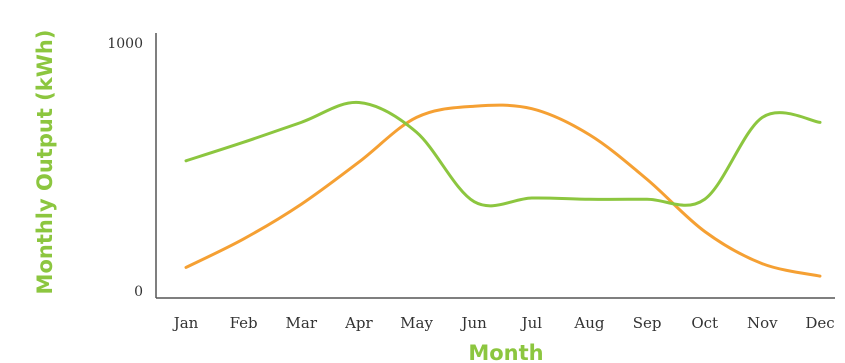  What do you see at coordinates (244, 323) in the screenshot?
I see `x-tick-label: Feb` at bounding box center [244, 323].